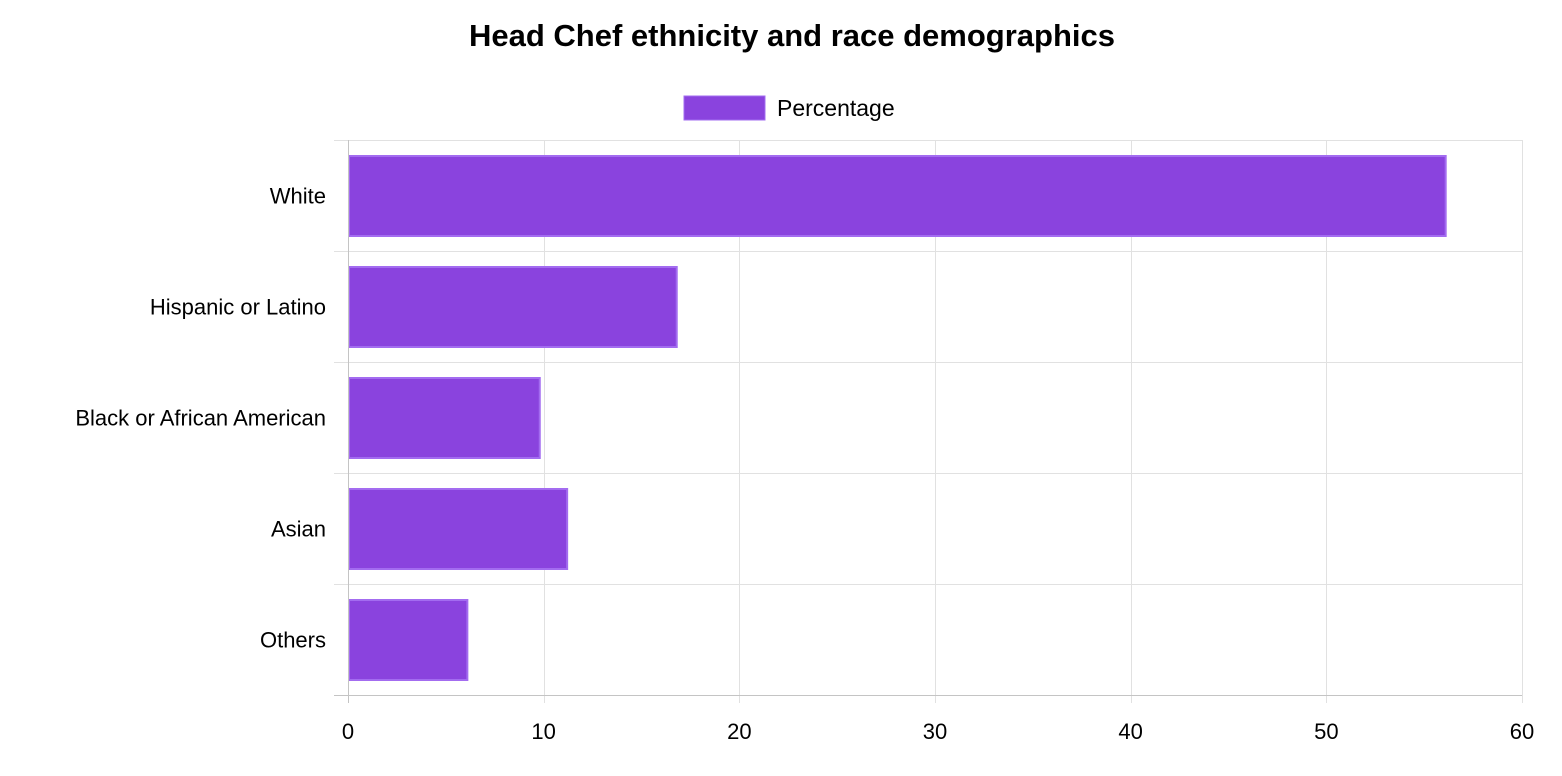  I want to click on x-tick-label: 60, so click(1522, 731).